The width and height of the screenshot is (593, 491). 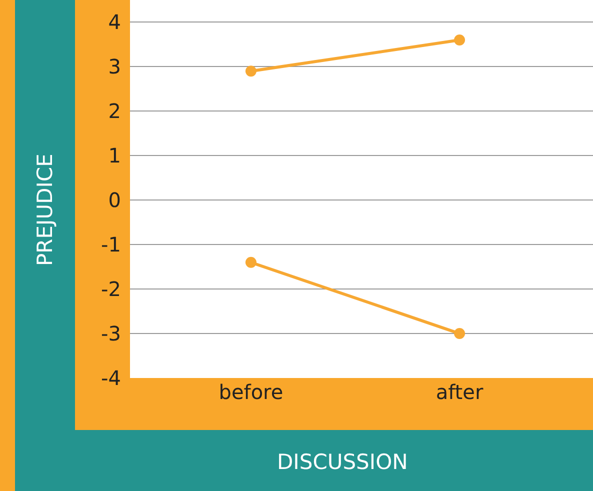 What do you see at coordinates (111, 289) in the screenshot?
I see `y-tick-label: -2` at bounding box center [111, 289].